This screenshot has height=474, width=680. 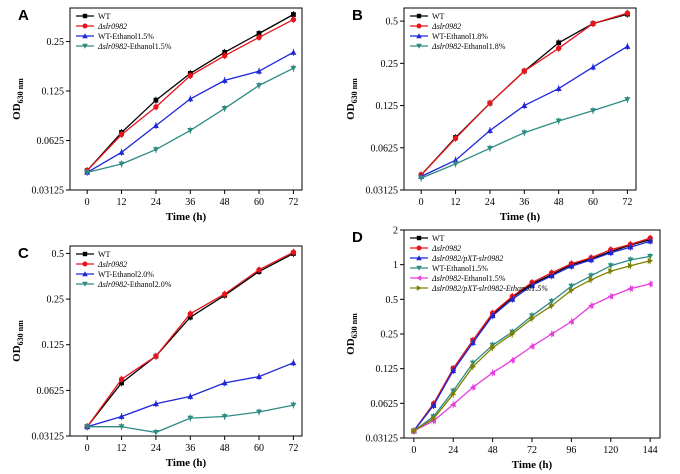 I want to click on legend-label: WT-Ethanol1.5%, so click(x=126, y=36).